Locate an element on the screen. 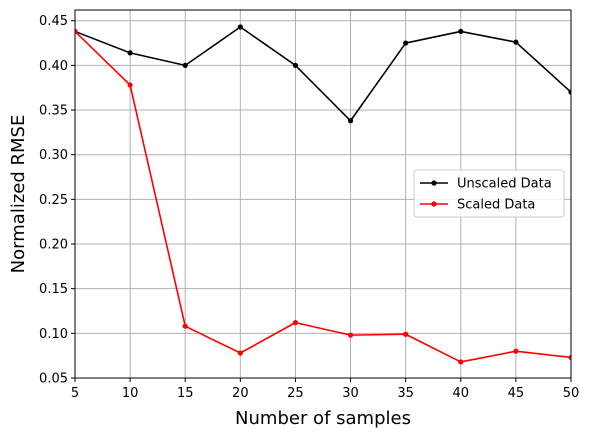  y-tick-label: 0.40 is located at coordinates (53, 66).